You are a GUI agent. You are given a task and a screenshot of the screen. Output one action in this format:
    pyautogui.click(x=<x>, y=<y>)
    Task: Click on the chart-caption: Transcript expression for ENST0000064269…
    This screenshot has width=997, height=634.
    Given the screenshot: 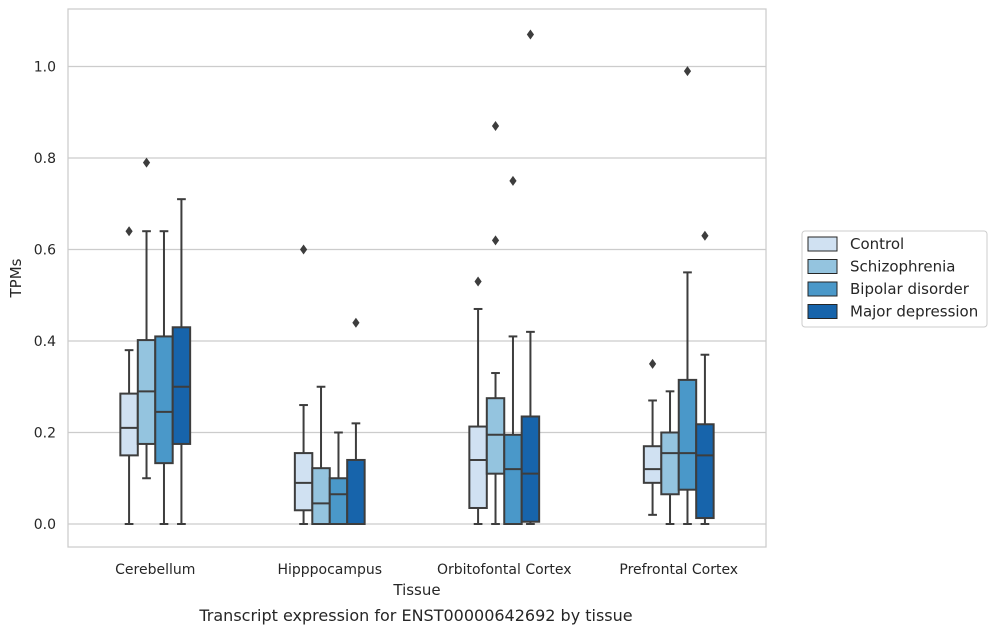 What is the action you would take?
    pyautogui.click(x=416, y=615)
    